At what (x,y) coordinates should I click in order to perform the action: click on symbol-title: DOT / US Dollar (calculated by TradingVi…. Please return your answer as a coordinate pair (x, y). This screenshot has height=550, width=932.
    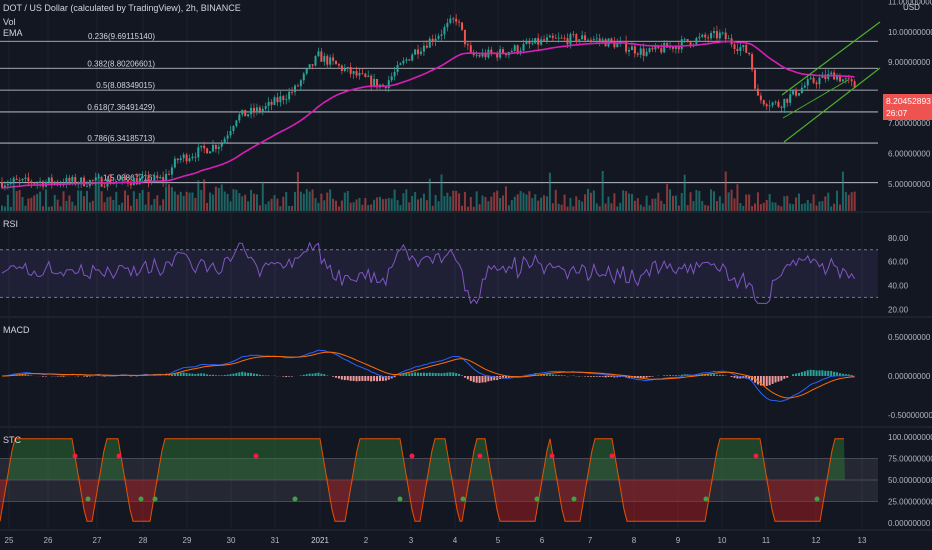
    Looking at the image, I should click on (122, 8).